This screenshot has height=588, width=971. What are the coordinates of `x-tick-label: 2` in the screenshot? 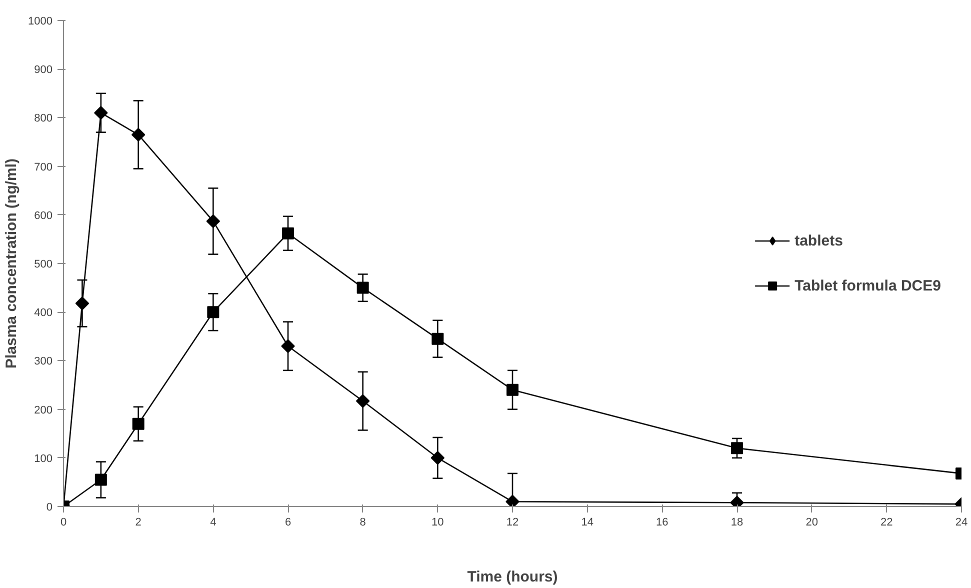 It's located at (138, 522).